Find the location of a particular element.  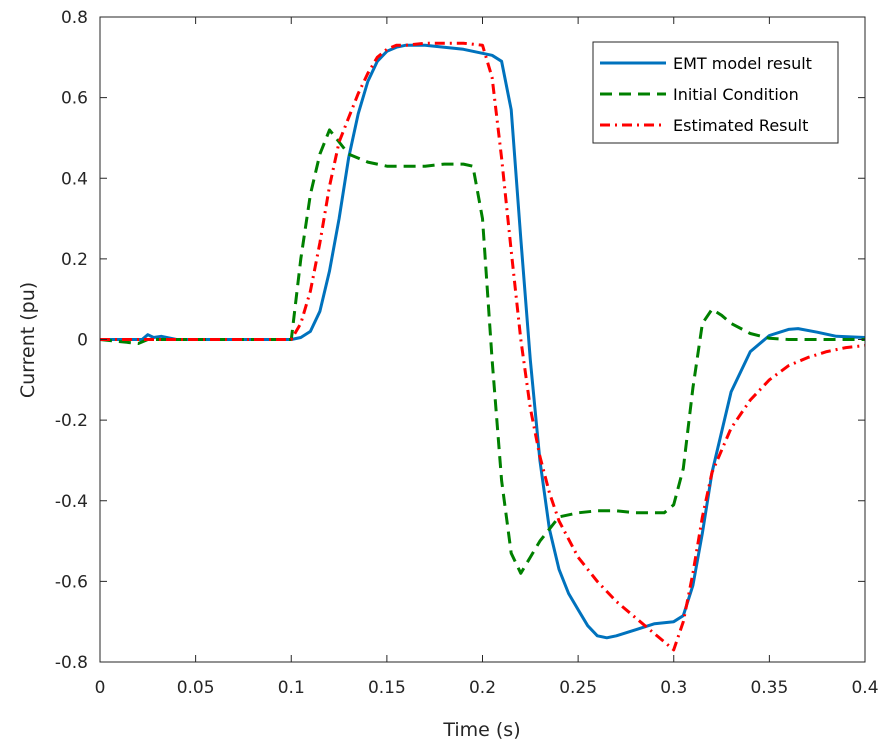

y-tick-label: -0.6 is located at coordinates (71, 582).